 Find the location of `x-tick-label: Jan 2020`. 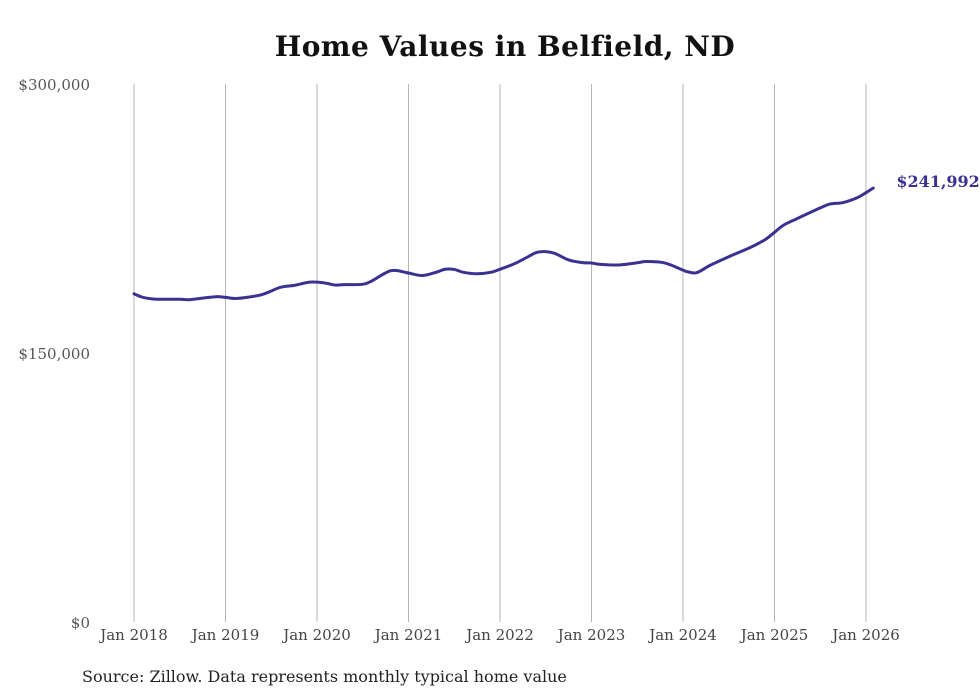

x-tick-label: Jan 2020 is located at coordinates (316, 635).